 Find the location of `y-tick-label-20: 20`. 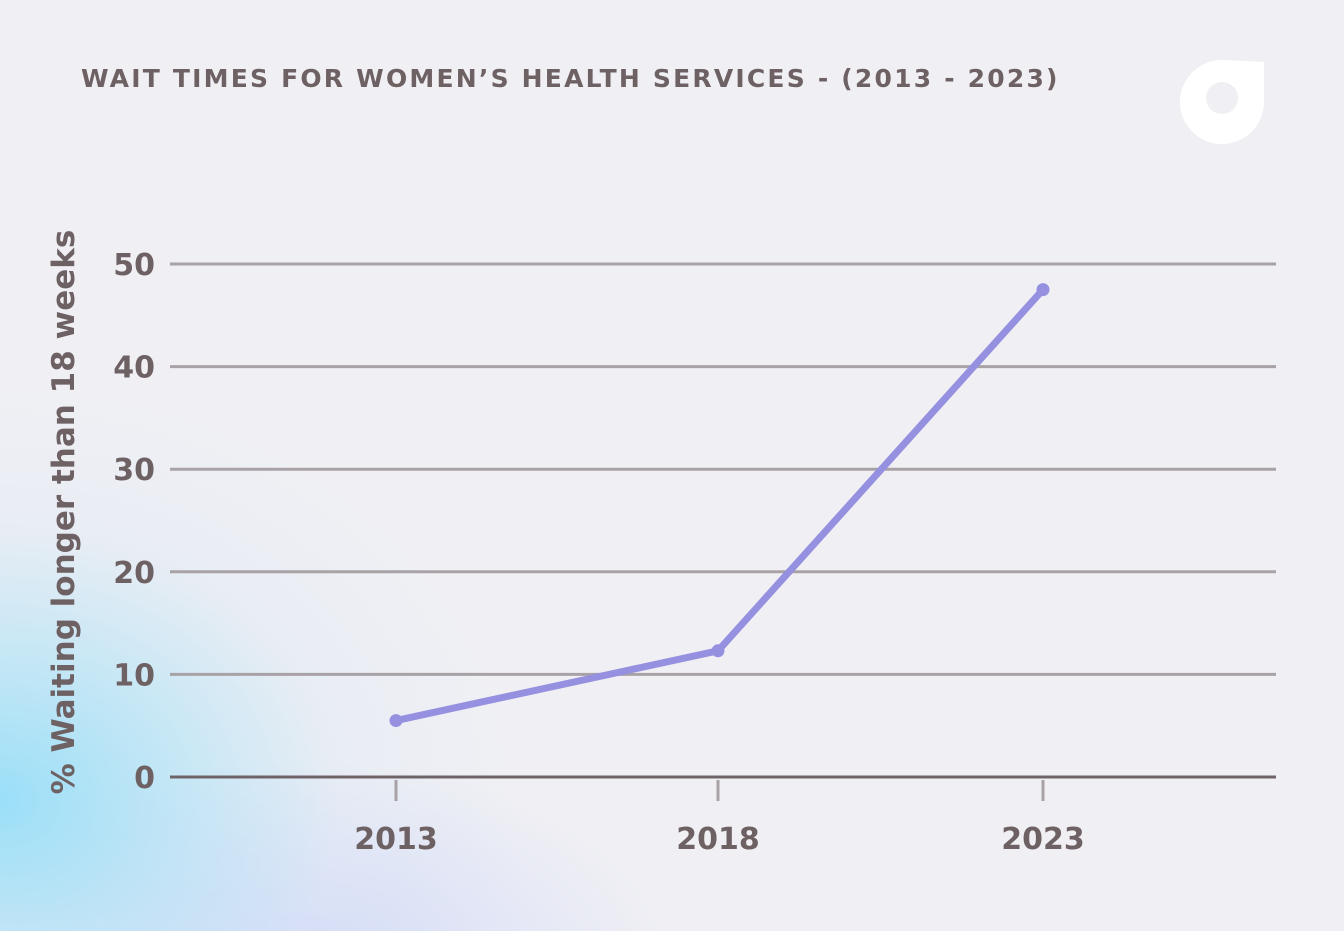

y-tick-label-20: 20 is located at coordinates (134, 573).